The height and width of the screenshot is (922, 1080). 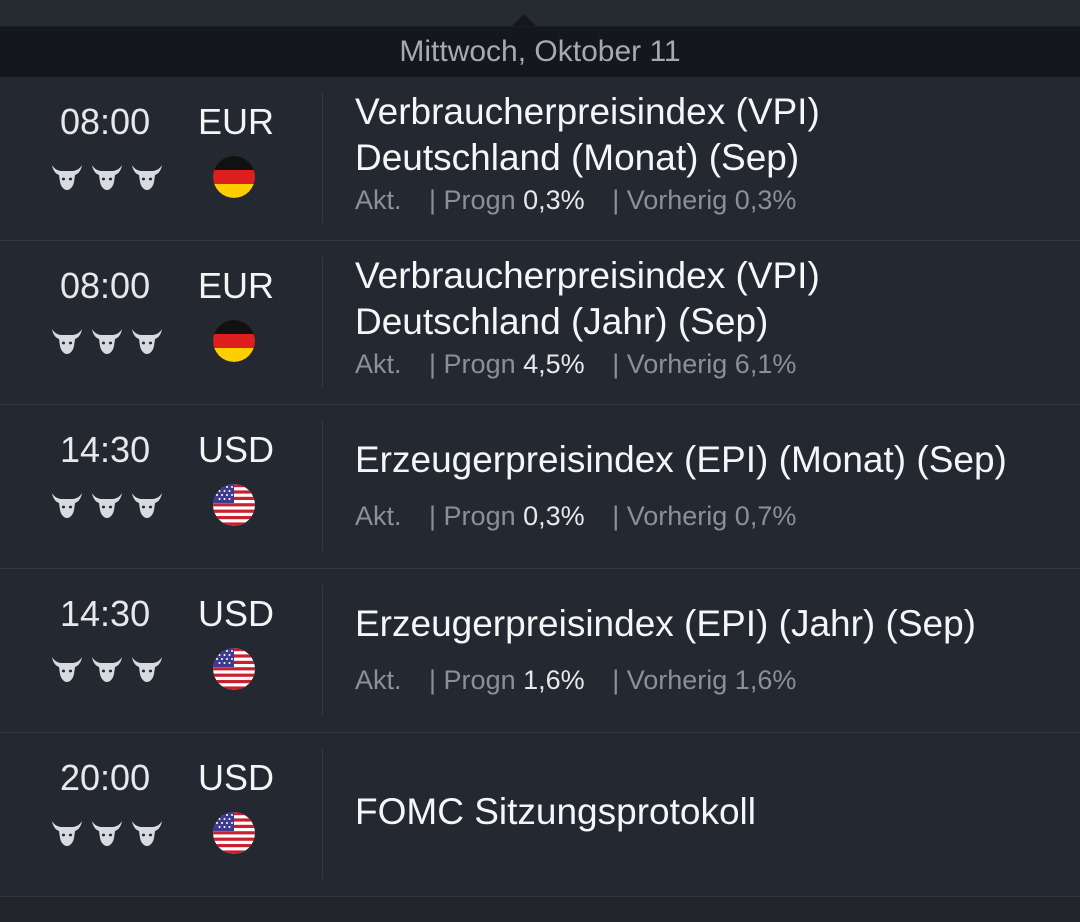 What do you see at coordinates (105, 777) in the screenshot?
I see `event-time: 20:00` at bounding box center [105, 777].